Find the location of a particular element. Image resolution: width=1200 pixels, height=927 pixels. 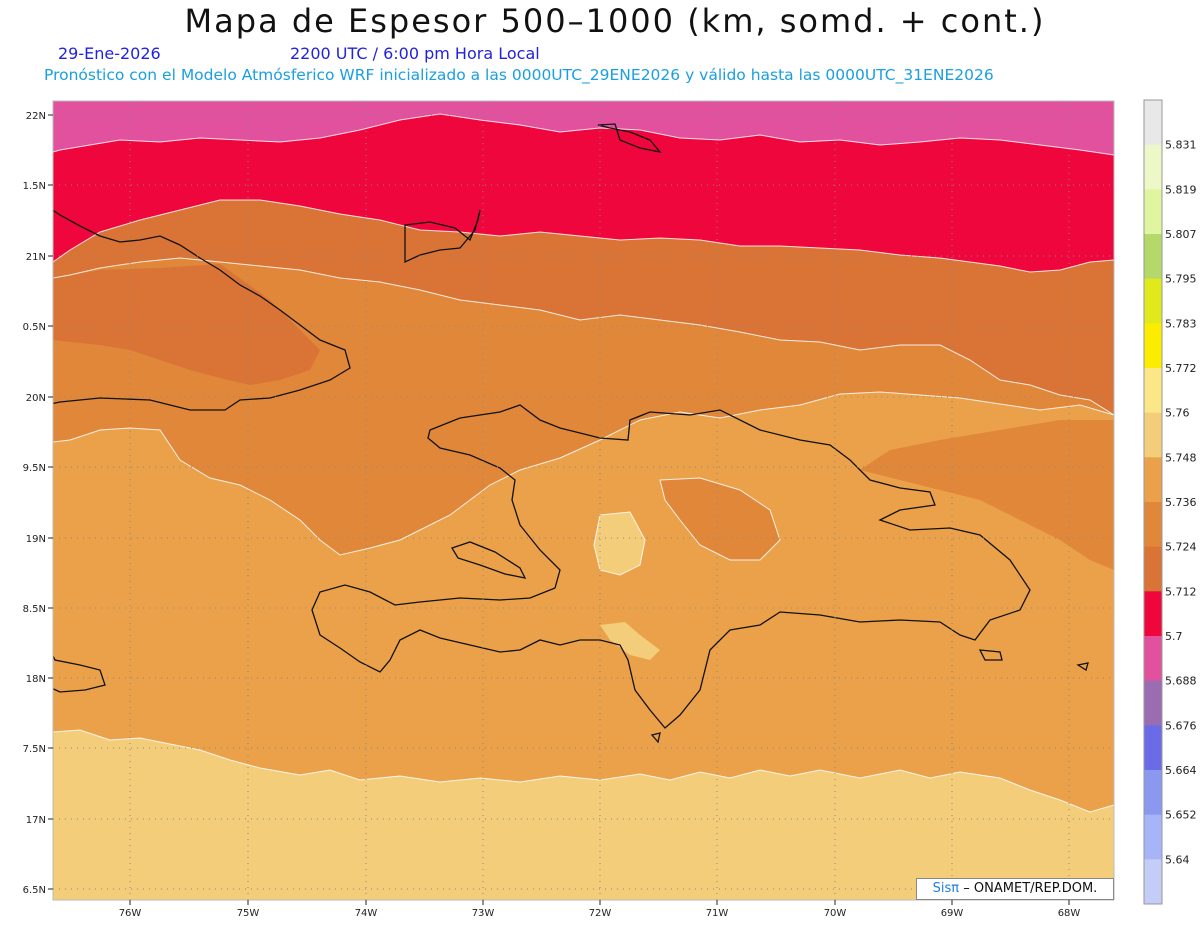

lon-label: 68W is located at coordinates (1069, 913).